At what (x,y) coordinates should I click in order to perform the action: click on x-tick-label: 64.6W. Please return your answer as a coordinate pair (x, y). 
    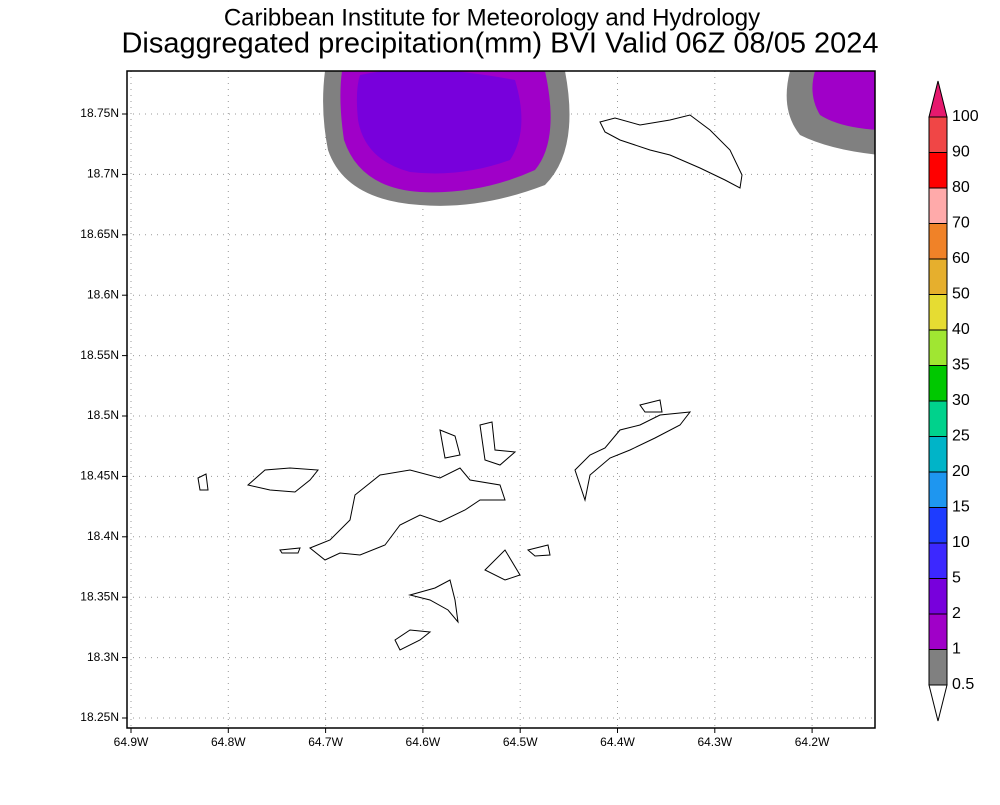
    Looking at the image, I should click on (423, 742).